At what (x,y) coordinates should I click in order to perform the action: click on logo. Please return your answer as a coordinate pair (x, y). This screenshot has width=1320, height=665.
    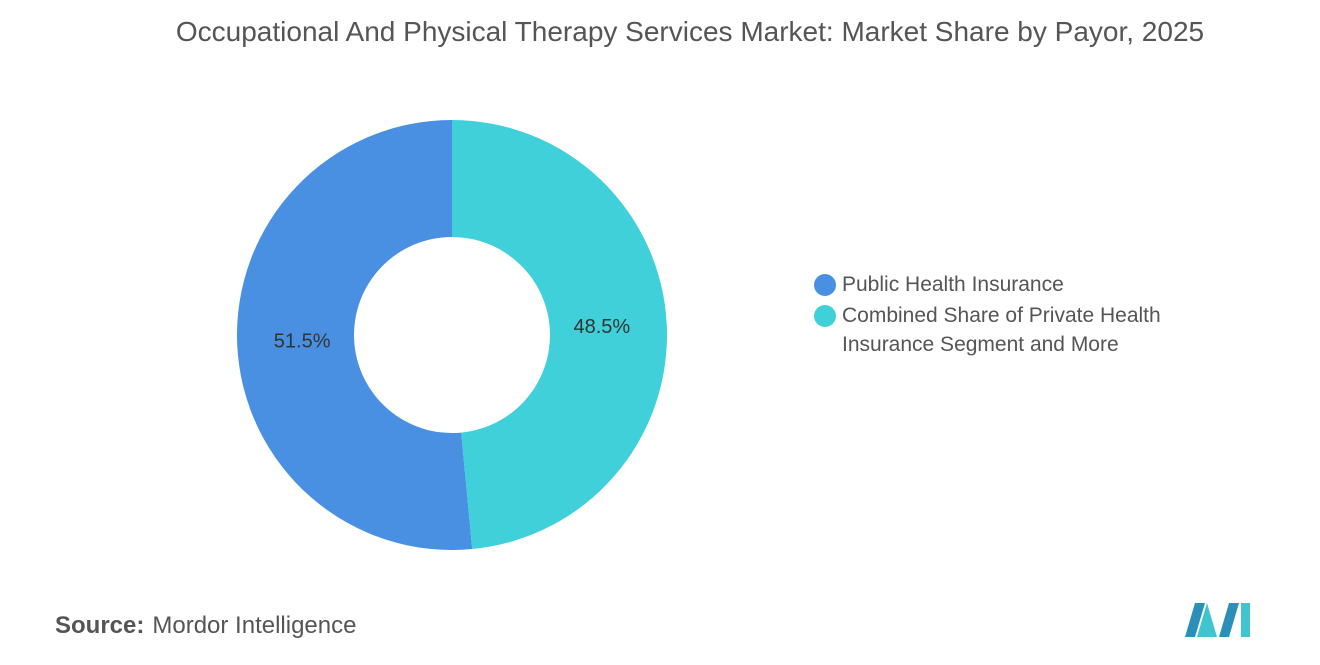
    Looking at the image, I should click on (1217, 620).